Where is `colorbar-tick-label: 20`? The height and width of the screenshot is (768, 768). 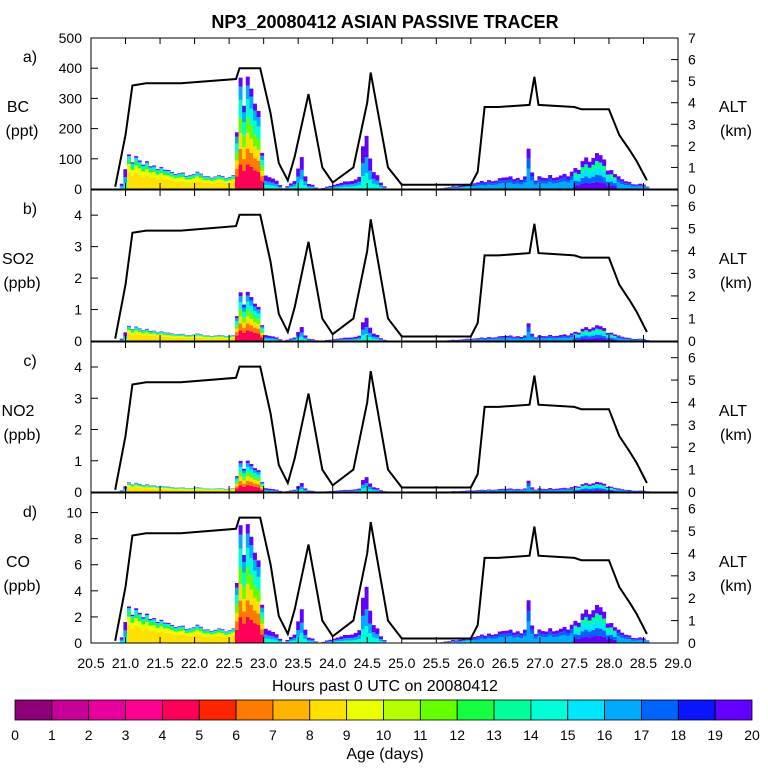 colorbar-tick-label: 20 is located at coordinates (752, 735).